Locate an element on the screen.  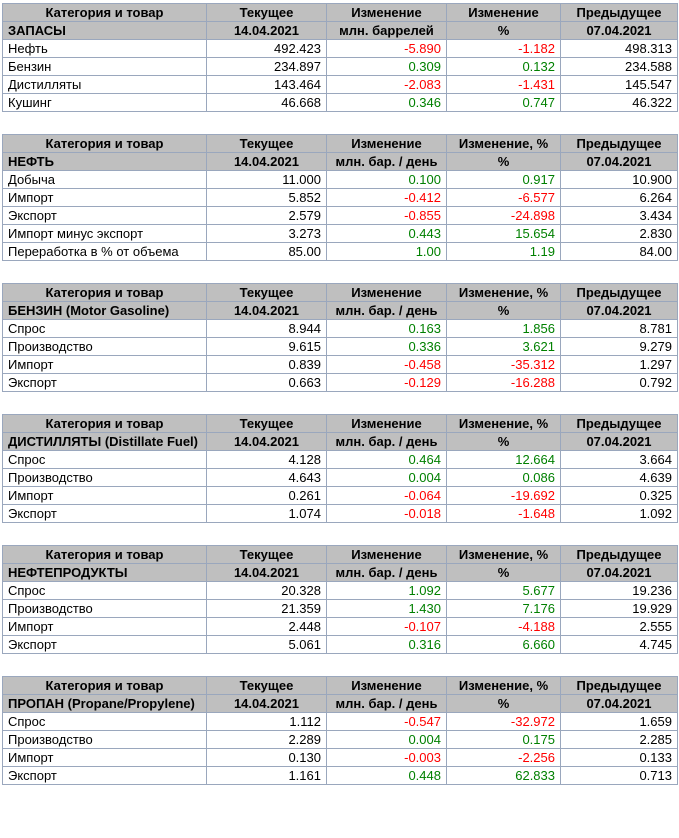
previous-value: 84.00 is located at coordinates (619, 251).